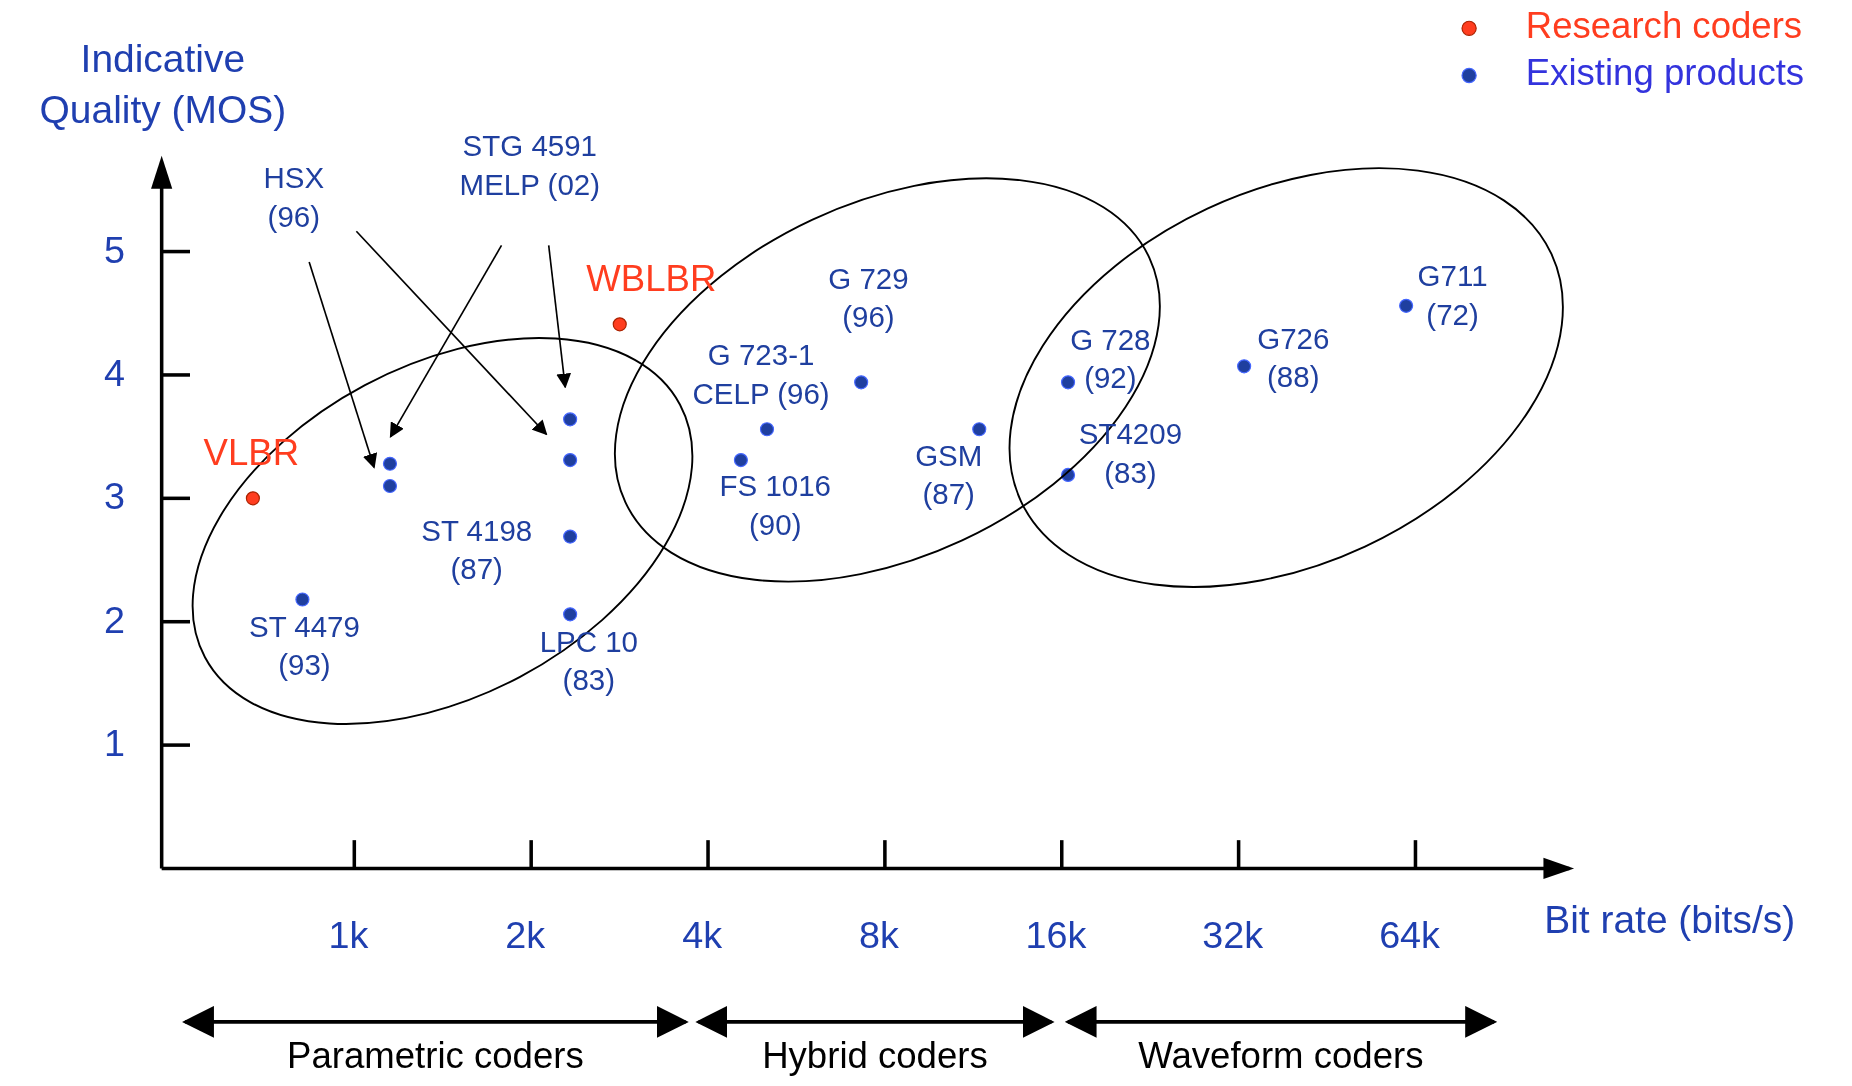 The height and width of the screenshot is (1086, 1852). I want to click on text: Parametric coders, so click(435, 1055).